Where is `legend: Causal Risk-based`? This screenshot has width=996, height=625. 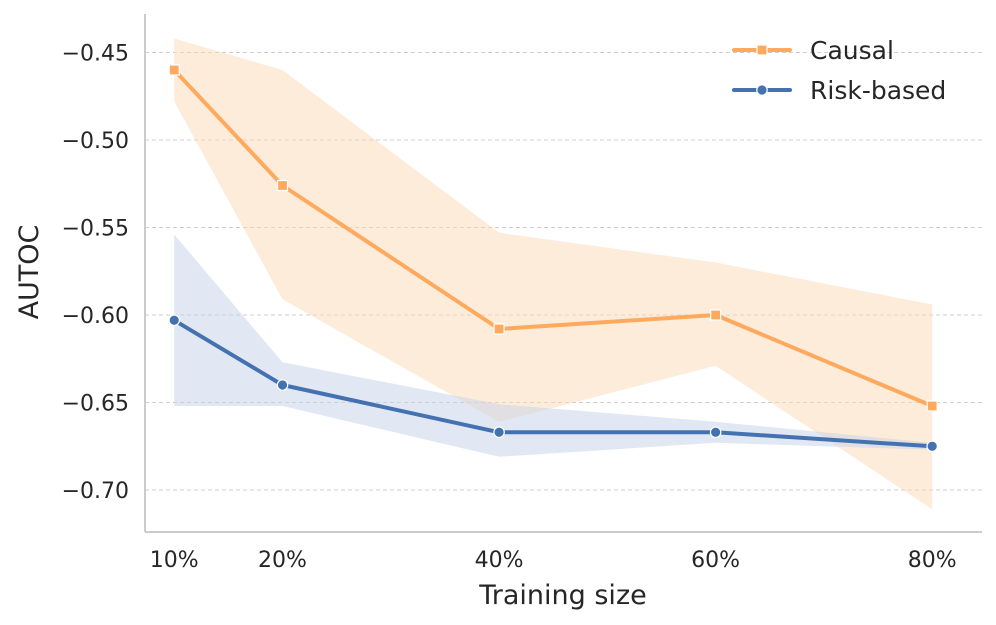
legend: Causal Risk-based is located at coordinates (839, 70).